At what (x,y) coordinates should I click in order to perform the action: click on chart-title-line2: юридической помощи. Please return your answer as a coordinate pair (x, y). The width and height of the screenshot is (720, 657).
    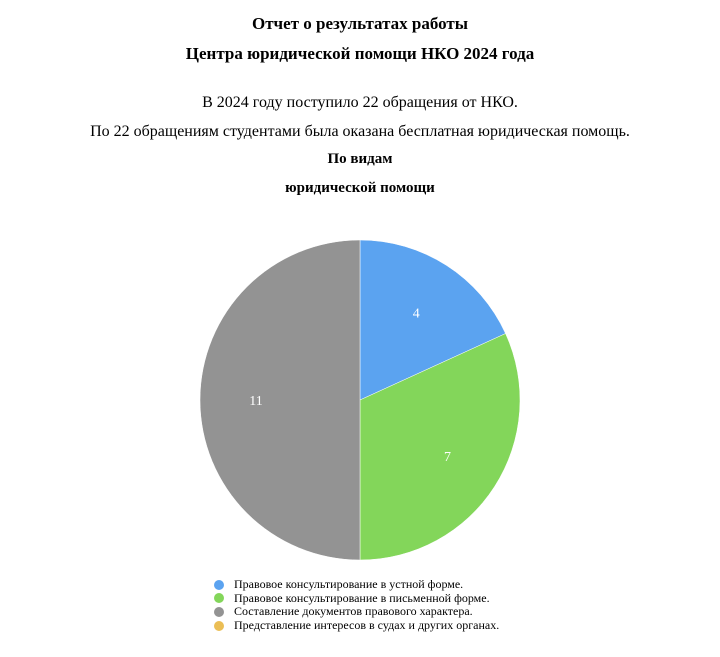
    Looking at the image, I should click on (360, 188).